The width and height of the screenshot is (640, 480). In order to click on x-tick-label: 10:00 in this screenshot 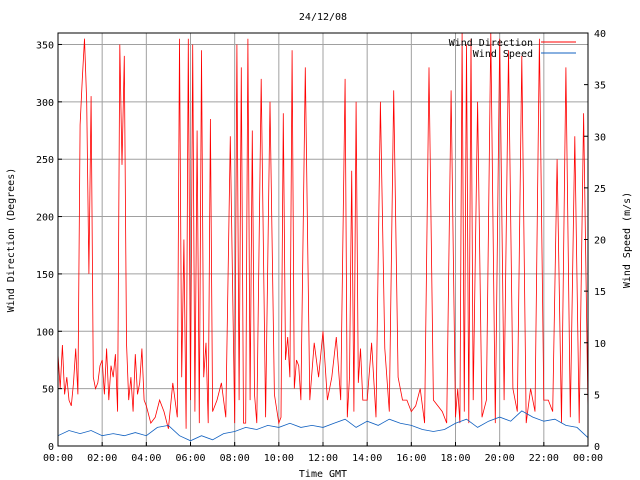, I will do `click(279, 458)`.